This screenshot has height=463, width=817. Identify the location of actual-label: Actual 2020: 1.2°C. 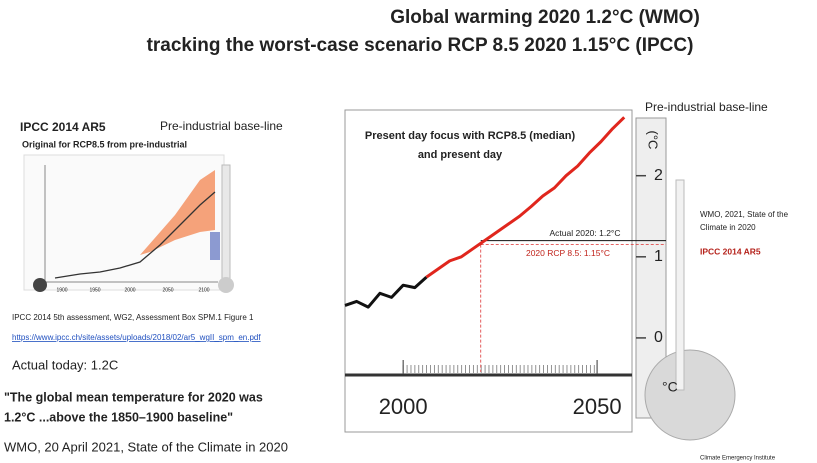
(585, 233).